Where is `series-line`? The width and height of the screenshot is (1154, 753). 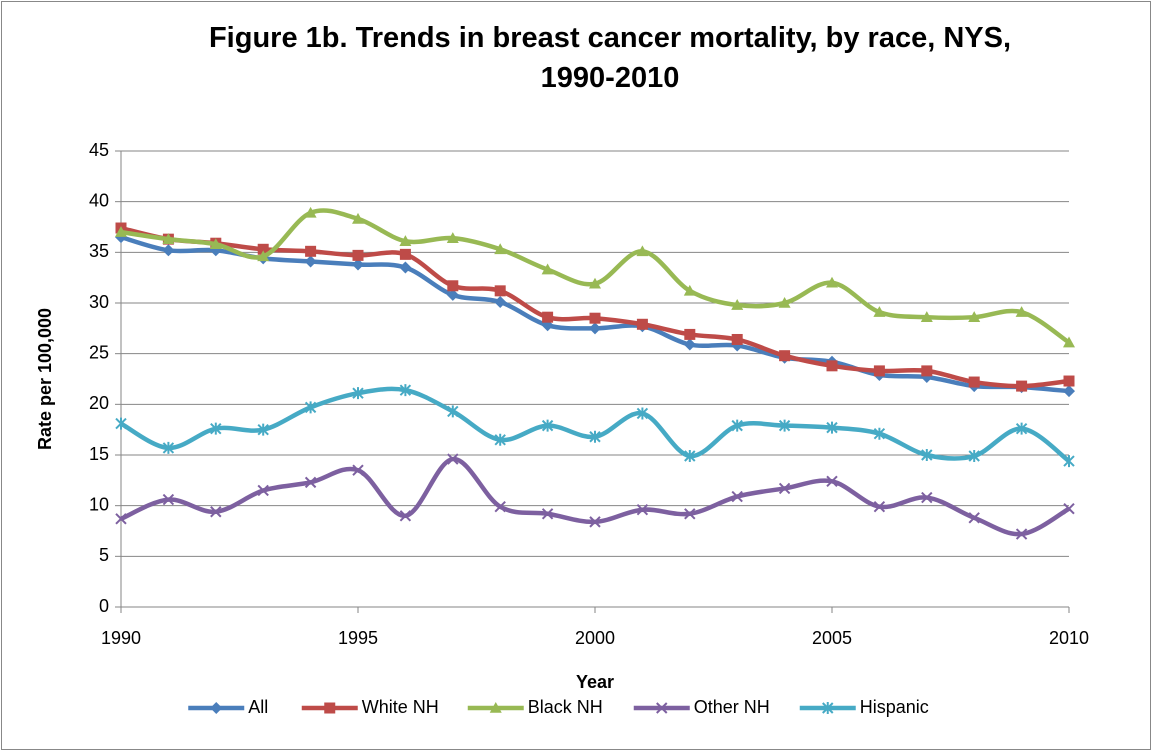
series-line is located at coordinates (595, 496).